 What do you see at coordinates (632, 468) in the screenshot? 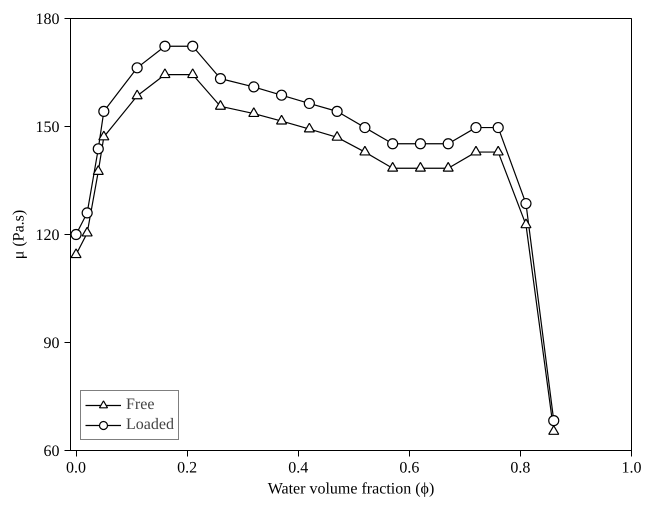
I see `x-tick-label: 1.0` at bounding box center [632, 468].